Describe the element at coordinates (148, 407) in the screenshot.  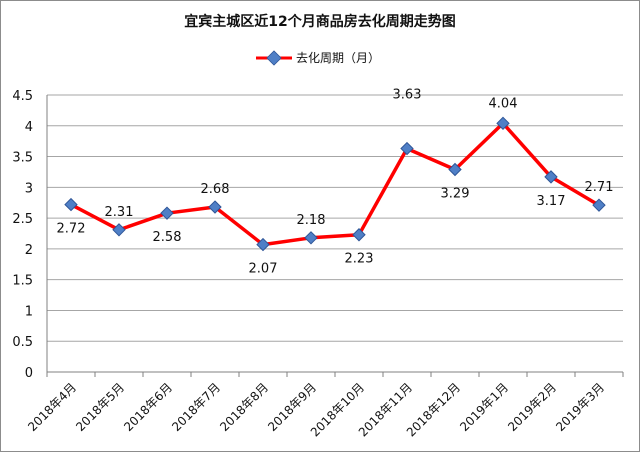
I see `x-tick-label: 2018年6月` at that location.